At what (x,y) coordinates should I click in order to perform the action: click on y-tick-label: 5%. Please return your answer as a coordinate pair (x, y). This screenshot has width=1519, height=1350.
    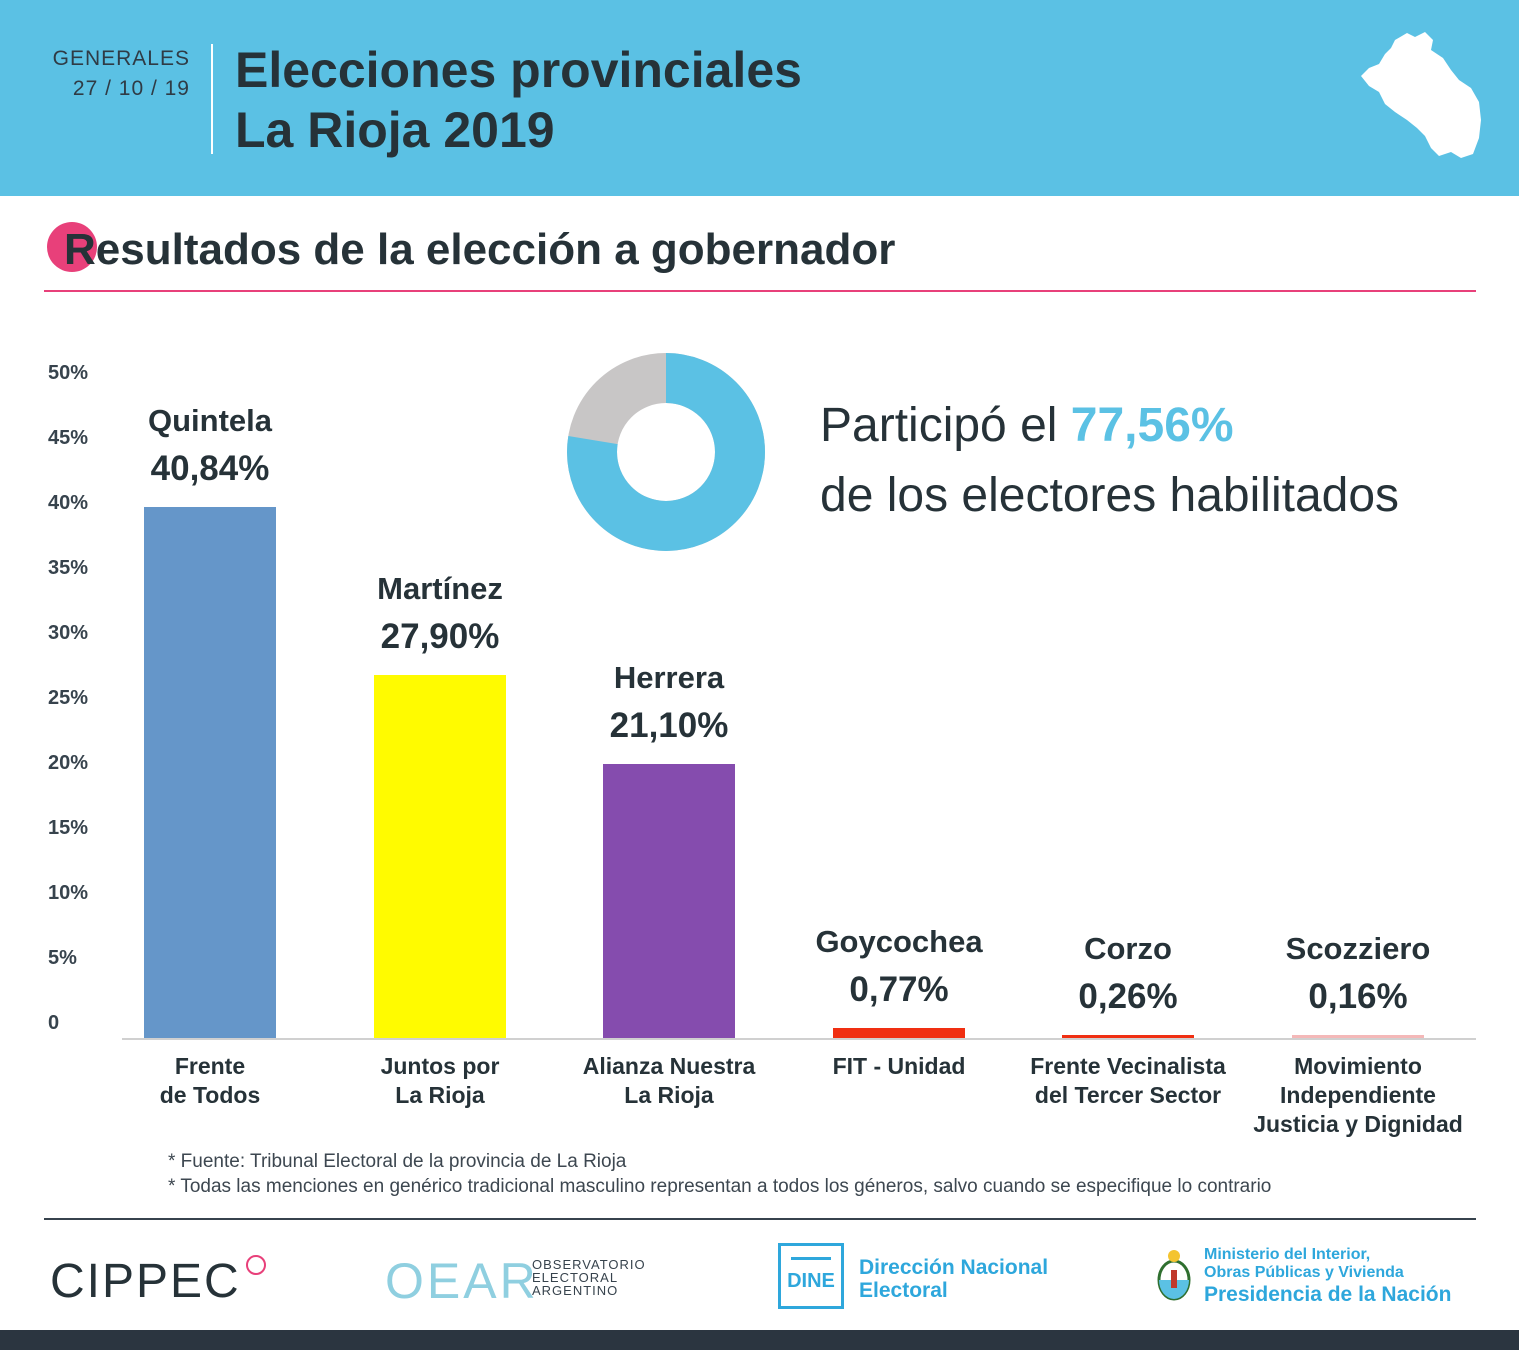
    Looking at the image, I should click on (62, 958).